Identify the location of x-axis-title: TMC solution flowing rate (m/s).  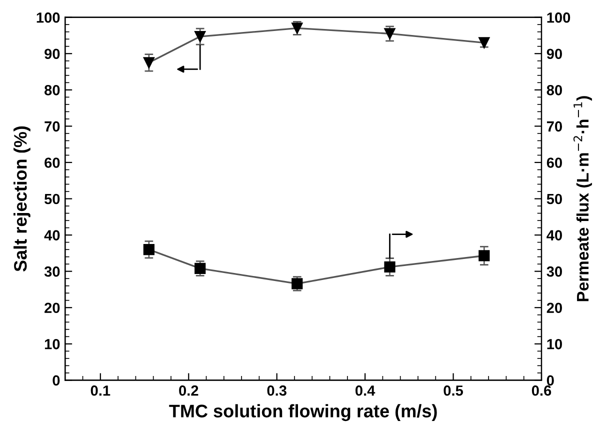
(303, 413).